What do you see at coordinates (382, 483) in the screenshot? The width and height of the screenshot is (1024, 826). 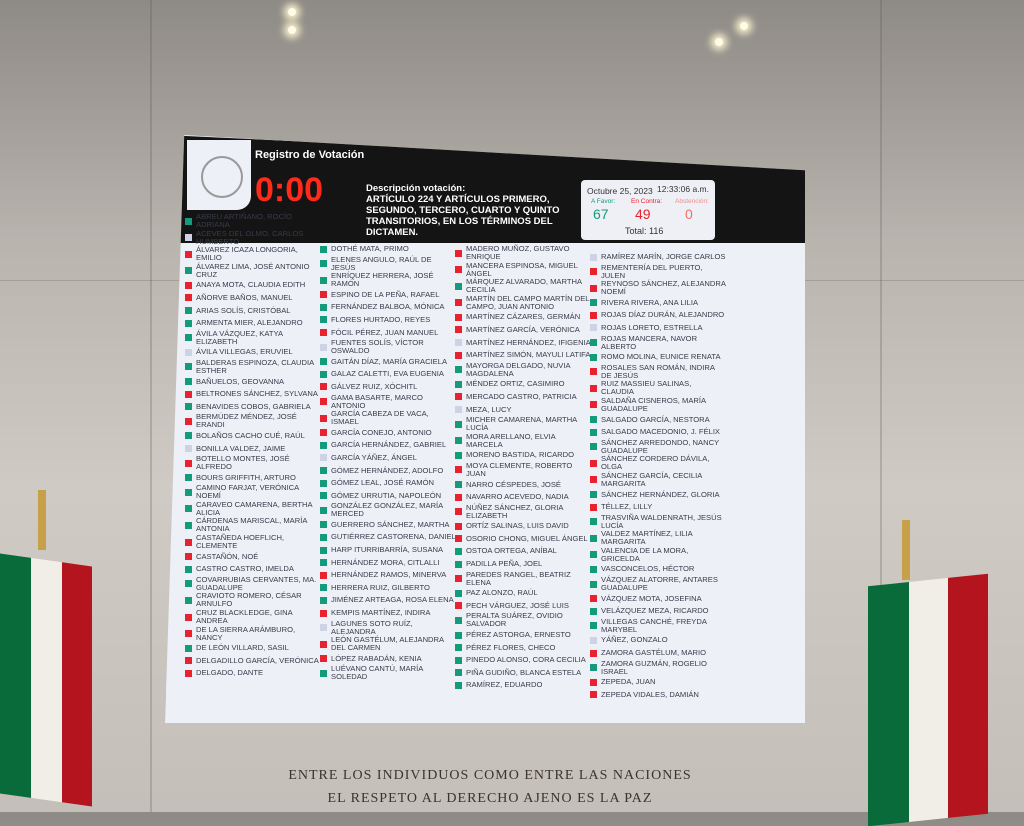 I see `legislator-name: GÓMEZ LEAL, JOSÉ RAMÓN` at bounding box center [382, 483].